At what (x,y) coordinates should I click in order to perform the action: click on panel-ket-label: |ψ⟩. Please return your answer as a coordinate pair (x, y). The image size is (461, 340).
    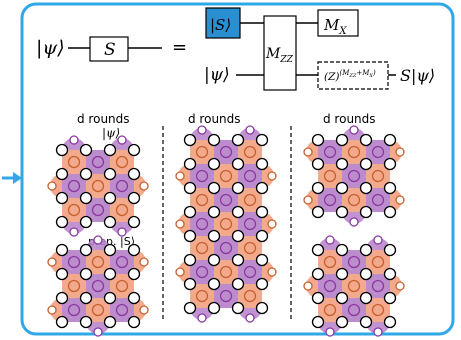
    Looking at the image, I should click on (111, 133).